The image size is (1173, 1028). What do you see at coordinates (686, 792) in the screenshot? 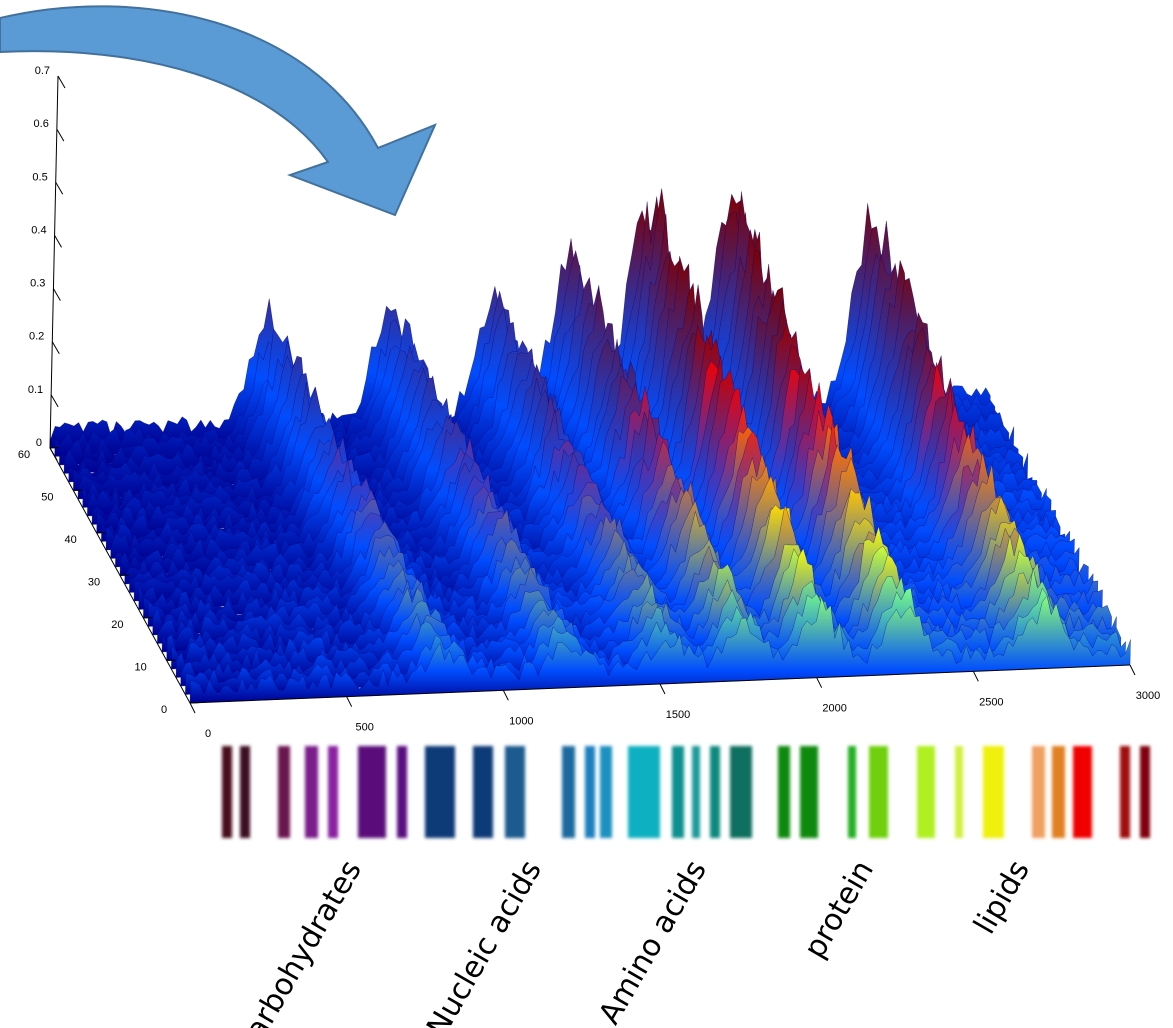
I see `spectral-strip` at bounding box center [686, 792].